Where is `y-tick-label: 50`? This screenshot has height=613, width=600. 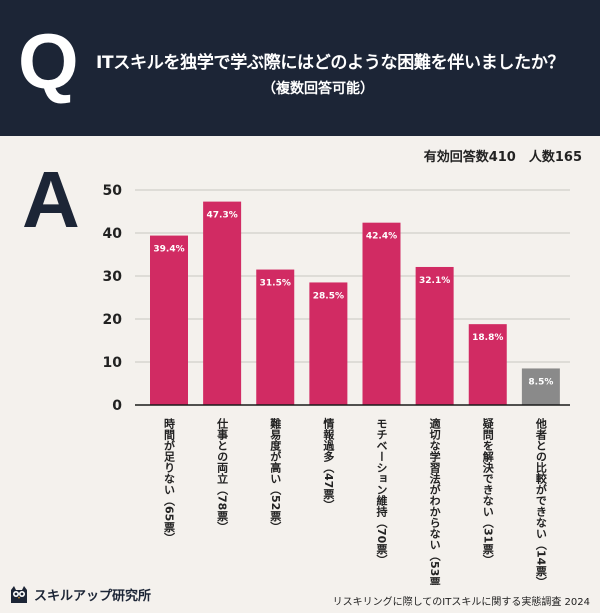
y-tick-label: 50 is located at coordinates (113, 191).